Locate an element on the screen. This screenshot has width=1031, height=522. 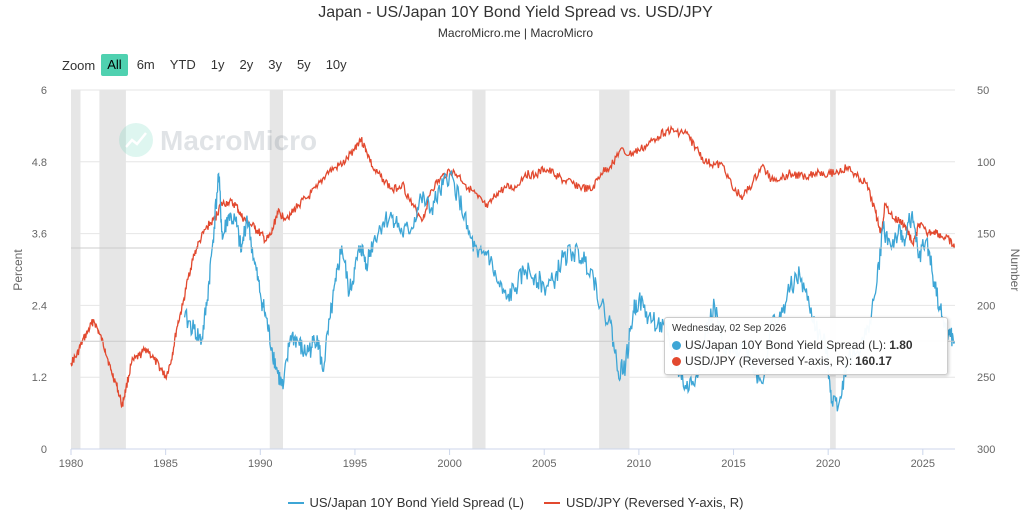
x-tick-label: 1985 is located at coordinates (165, 464).